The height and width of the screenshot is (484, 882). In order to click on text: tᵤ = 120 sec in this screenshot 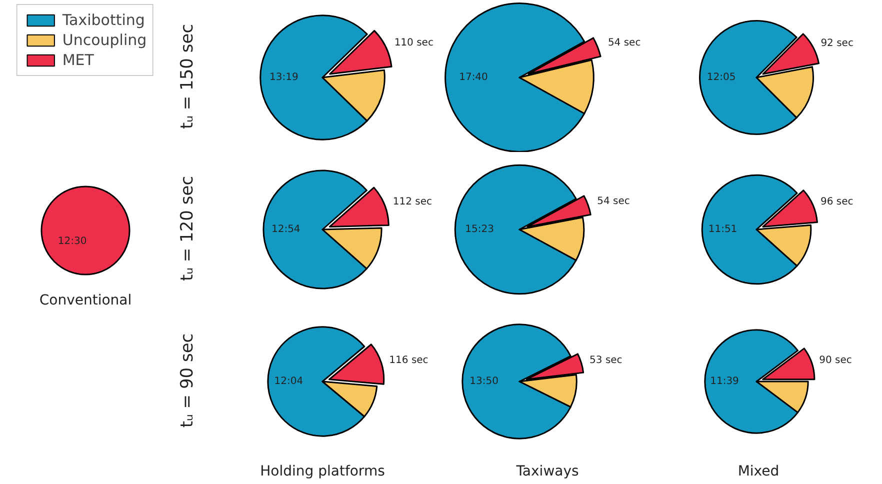, I will do `click(188, 229)`.